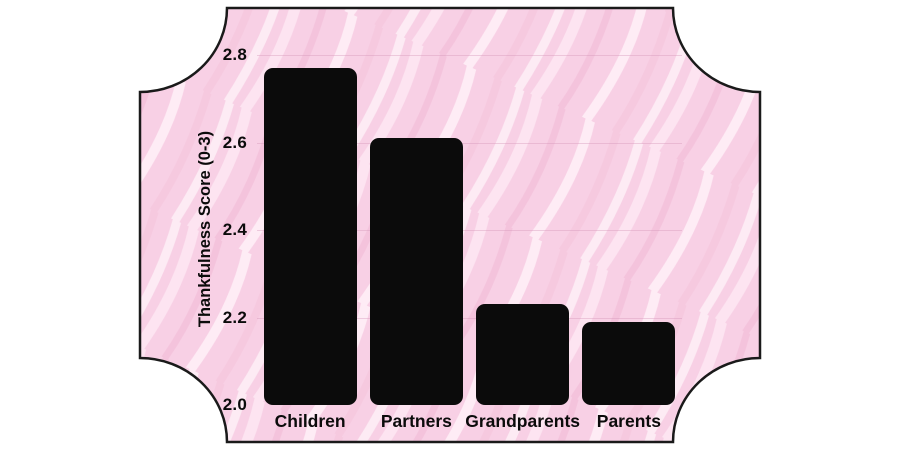 The image size is (900, 450). Describe the element at coordinates (310, 236) in the screenshot. I see `bar-children` at that location.